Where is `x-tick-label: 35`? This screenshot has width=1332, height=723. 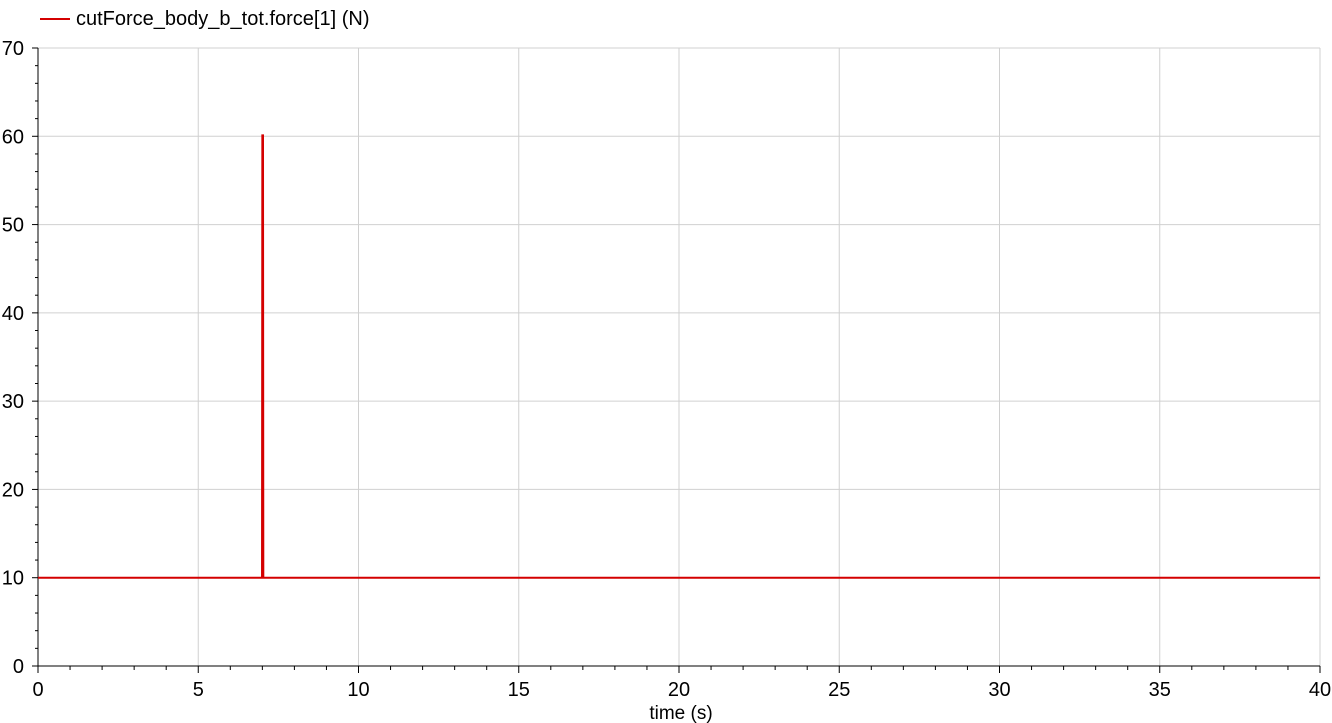
x-tick-label: 35 is located at coordinates (1160, 690).